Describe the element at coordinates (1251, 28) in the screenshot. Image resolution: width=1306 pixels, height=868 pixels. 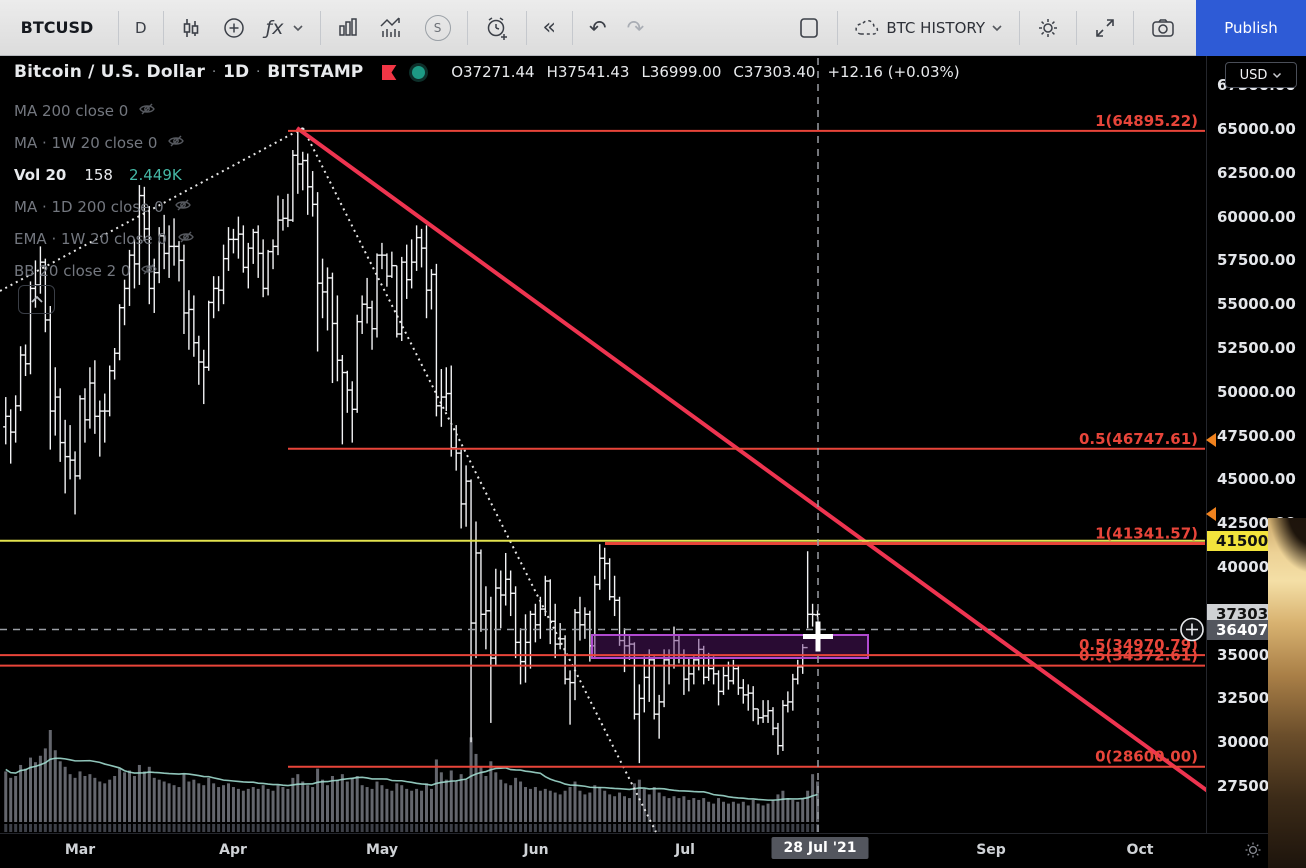
I see `publish-button: Publish` at that location.